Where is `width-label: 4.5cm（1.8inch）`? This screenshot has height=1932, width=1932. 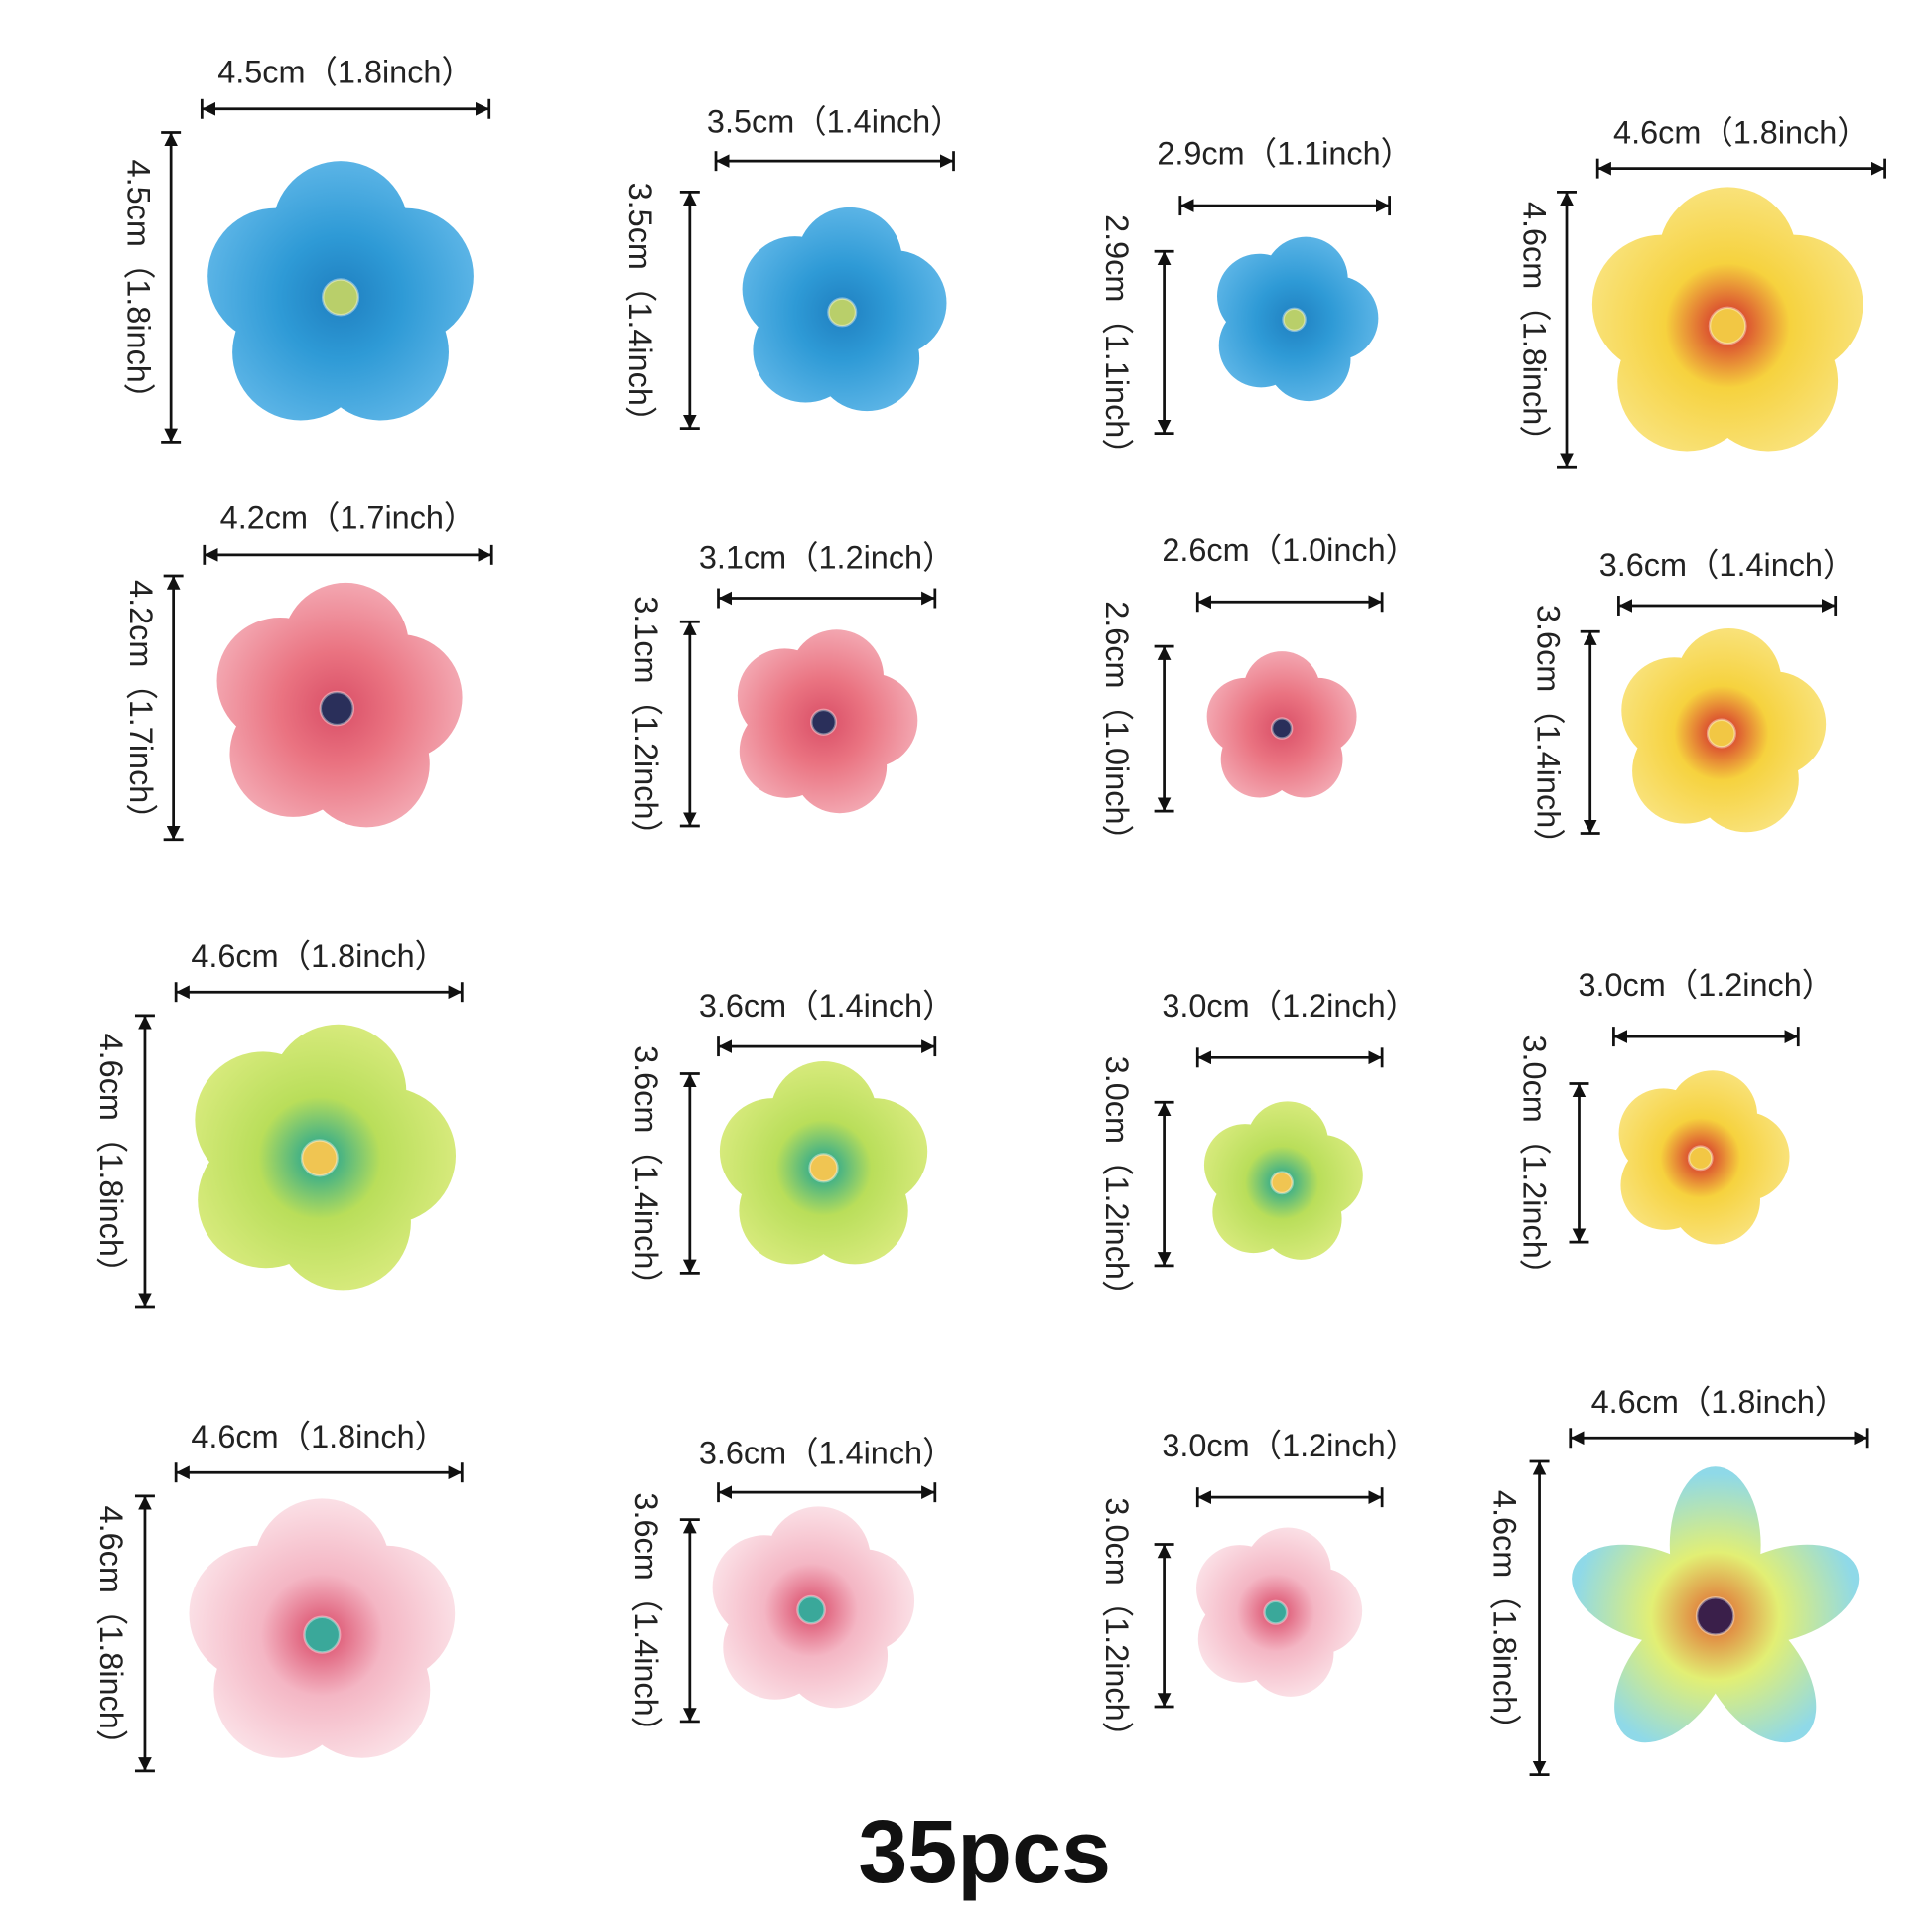 width-label: 4.5cm（1.8inch） is located at coordinates (346, 71).